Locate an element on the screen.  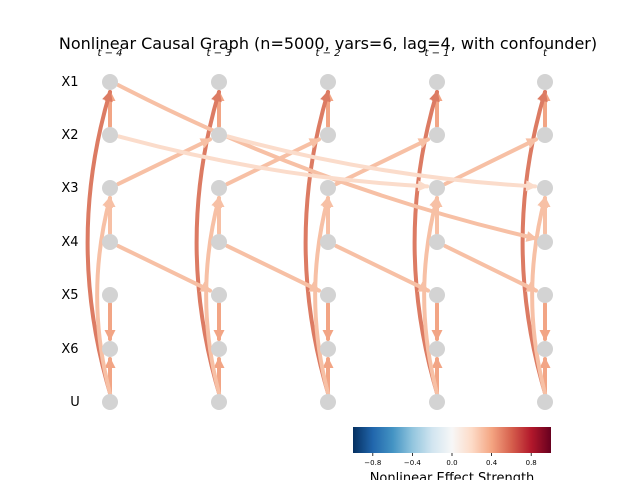
row-label-x1: X1 is located at coordinates (69, 82).